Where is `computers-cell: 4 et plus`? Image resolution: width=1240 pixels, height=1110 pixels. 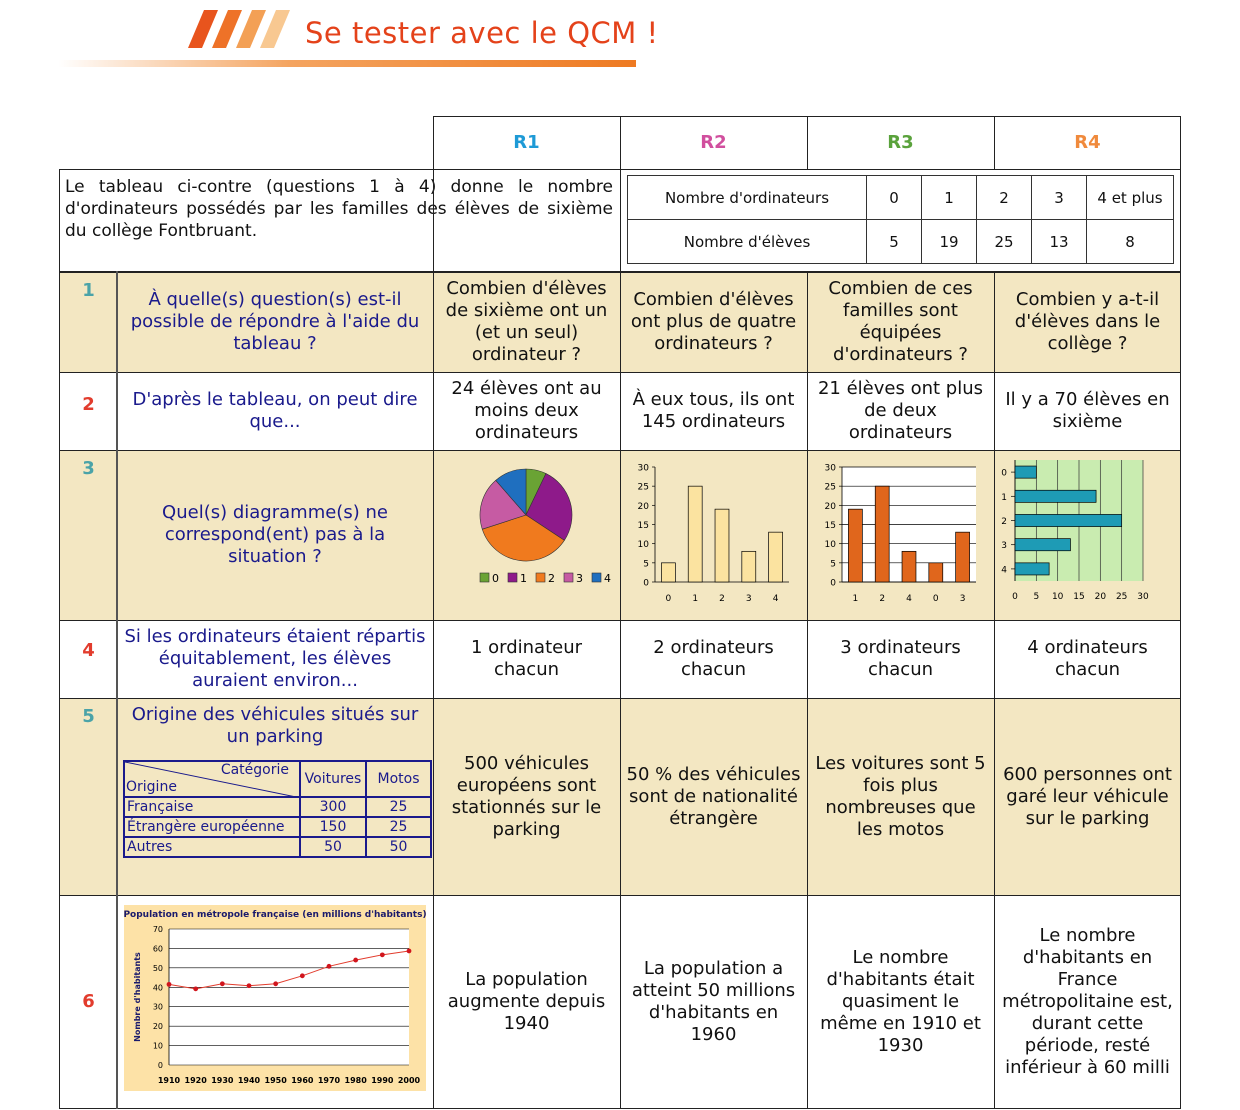 computers-cell: 4 et plus is located at coordinates (1130, 197).